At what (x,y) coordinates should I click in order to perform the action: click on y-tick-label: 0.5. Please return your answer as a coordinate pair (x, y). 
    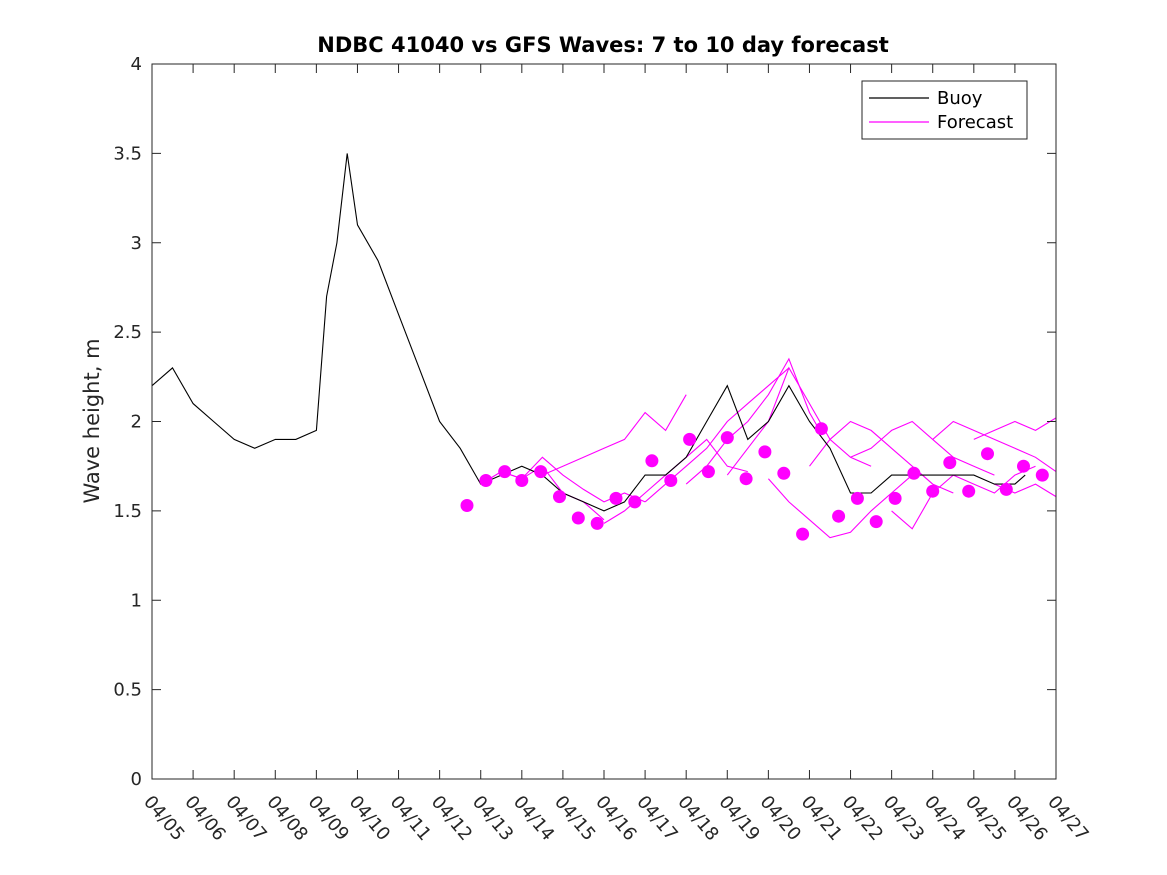
    Looking at the image, I should click on (127, 690).